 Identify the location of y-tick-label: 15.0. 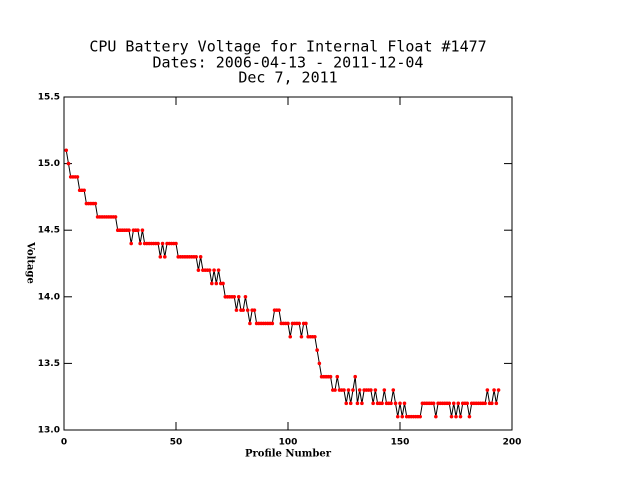
(49, 164).